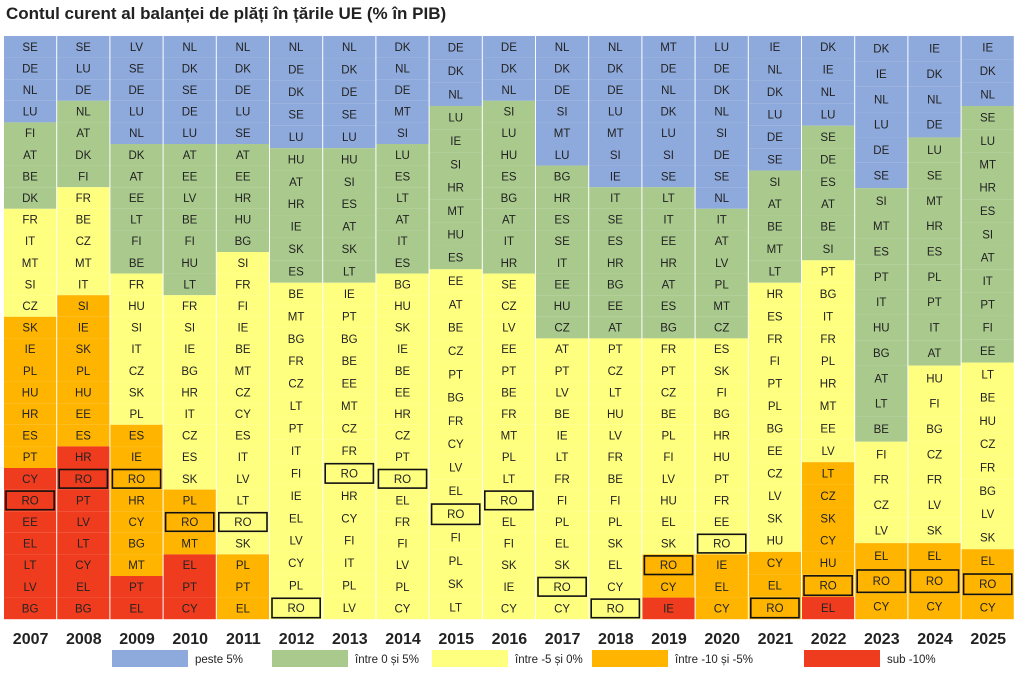 This screenshot has width=1024, height=675. I want to click on cell-2008-MT, so click(83, 263).